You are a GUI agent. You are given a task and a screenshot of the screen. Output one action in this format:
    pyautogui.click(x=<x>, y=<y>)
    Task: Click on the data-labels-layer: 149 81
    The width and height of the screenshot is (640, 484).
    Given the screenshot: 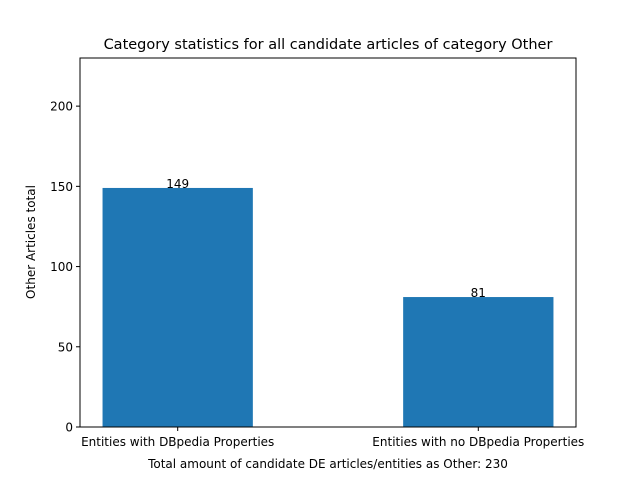 What is the action you would take?
    pyautogui.click(x=326, y=238)
    